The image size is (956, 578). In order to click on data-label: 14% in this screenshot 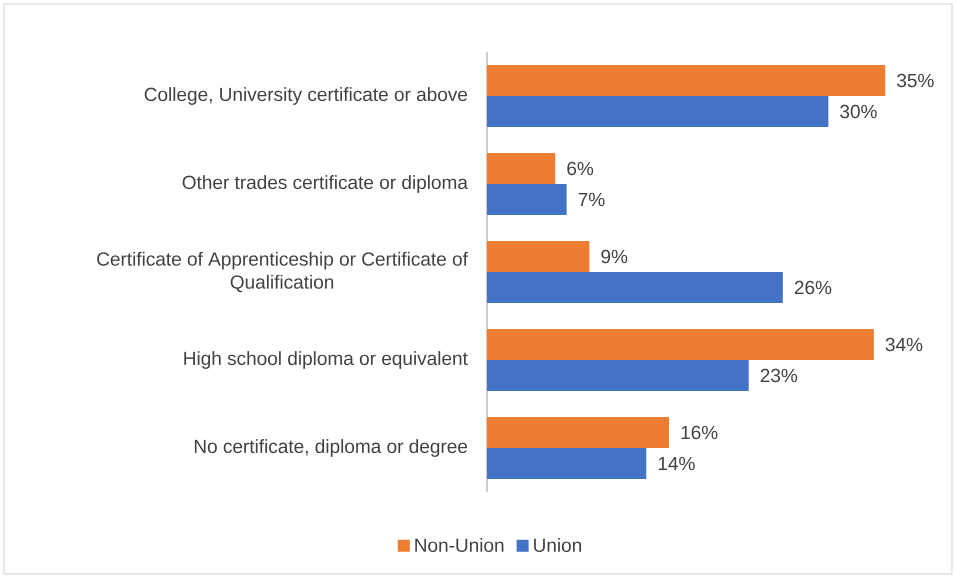, I will do `click(676, 463)`.